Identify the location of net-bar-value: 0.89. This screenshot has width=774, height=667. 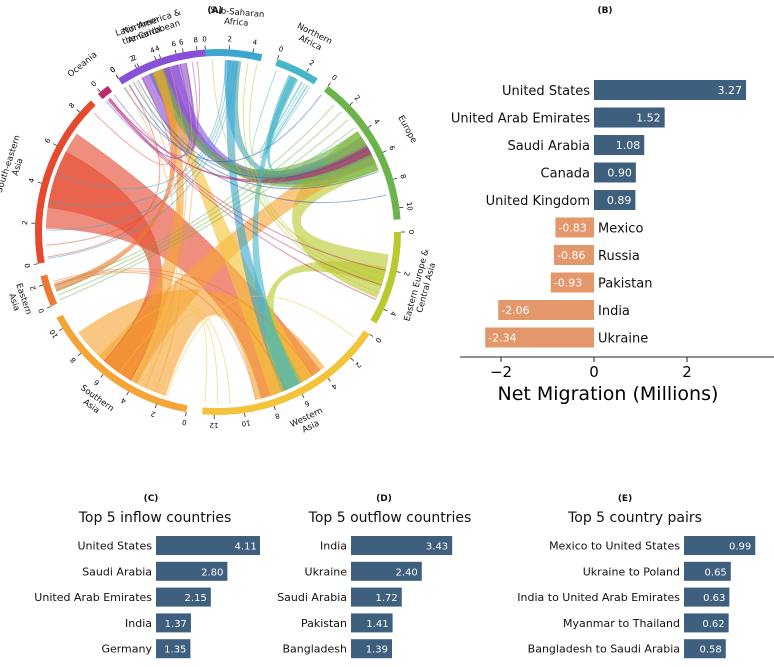
(619, 200).